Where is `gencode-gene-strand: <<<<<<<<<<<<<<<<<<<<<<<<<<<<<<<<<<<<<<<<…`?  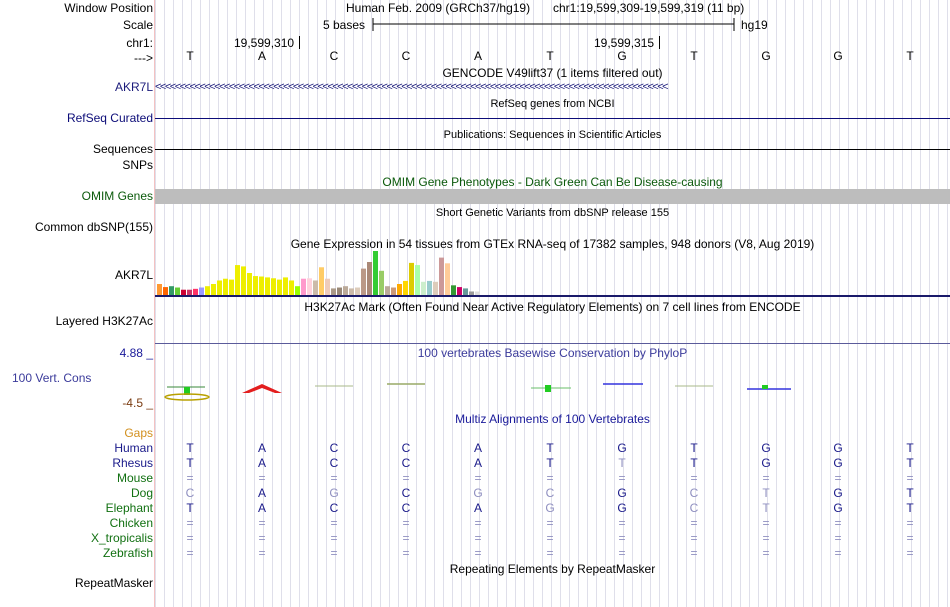
gencode-gene-strand: <<<<<<<<<<<<<<<<<<<<<<<<<<<<<<<<<<<<<<<<… is located at coordinates (412, 87).